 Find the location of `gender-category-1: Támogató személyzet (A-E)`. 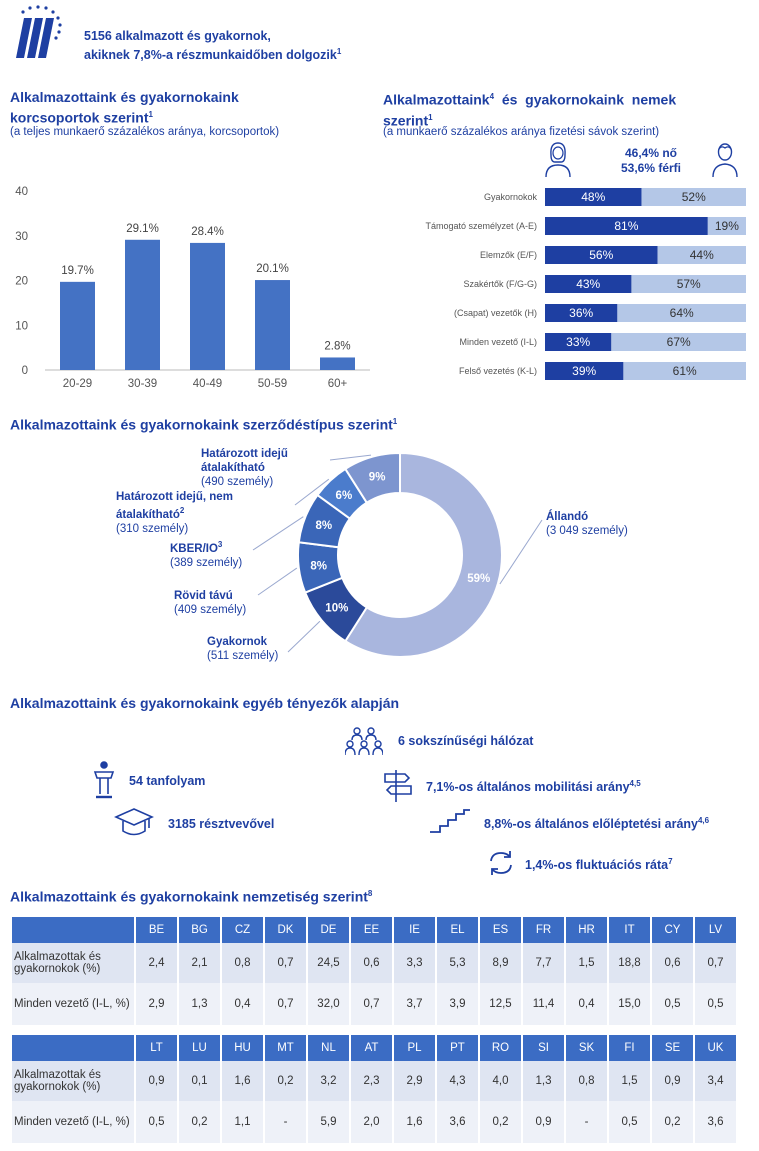

gender-category-1: Támogató személyzet (A-E) is located at coordinates (481, 226).